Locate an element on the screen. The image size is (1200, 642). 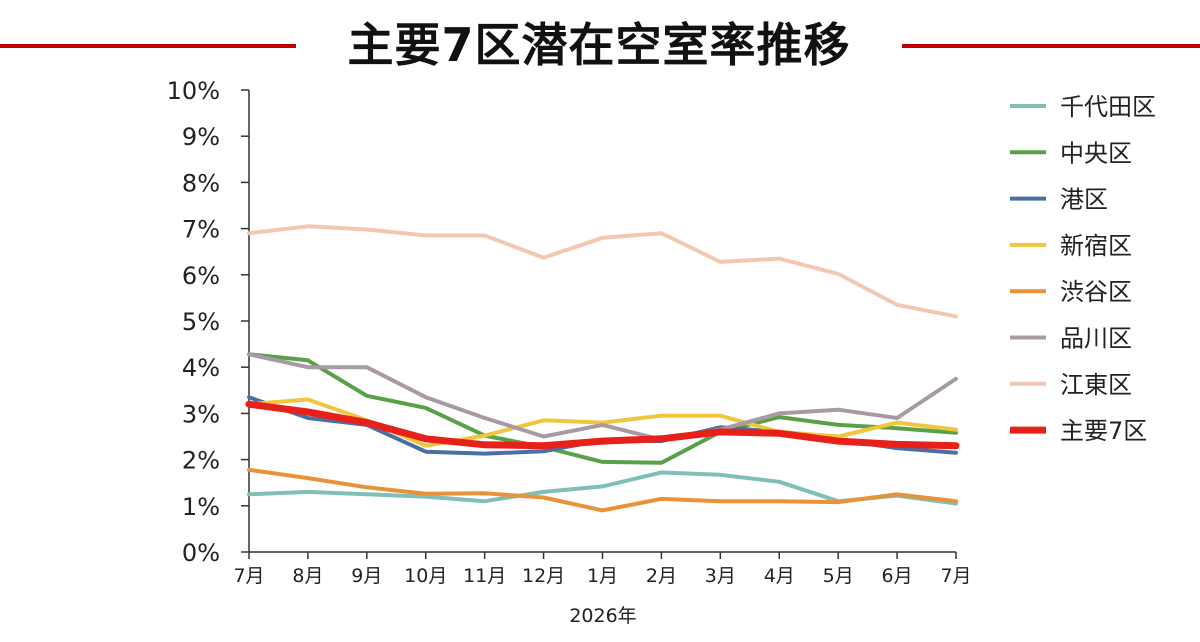
x-tick-label: 3月 is located at coordinates (720, 576).